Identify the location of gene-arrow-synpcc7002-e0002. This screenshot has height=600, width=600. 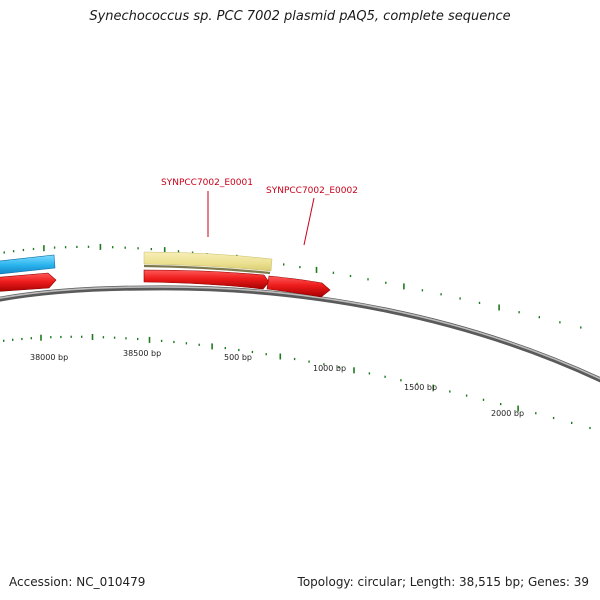
(298, 286).